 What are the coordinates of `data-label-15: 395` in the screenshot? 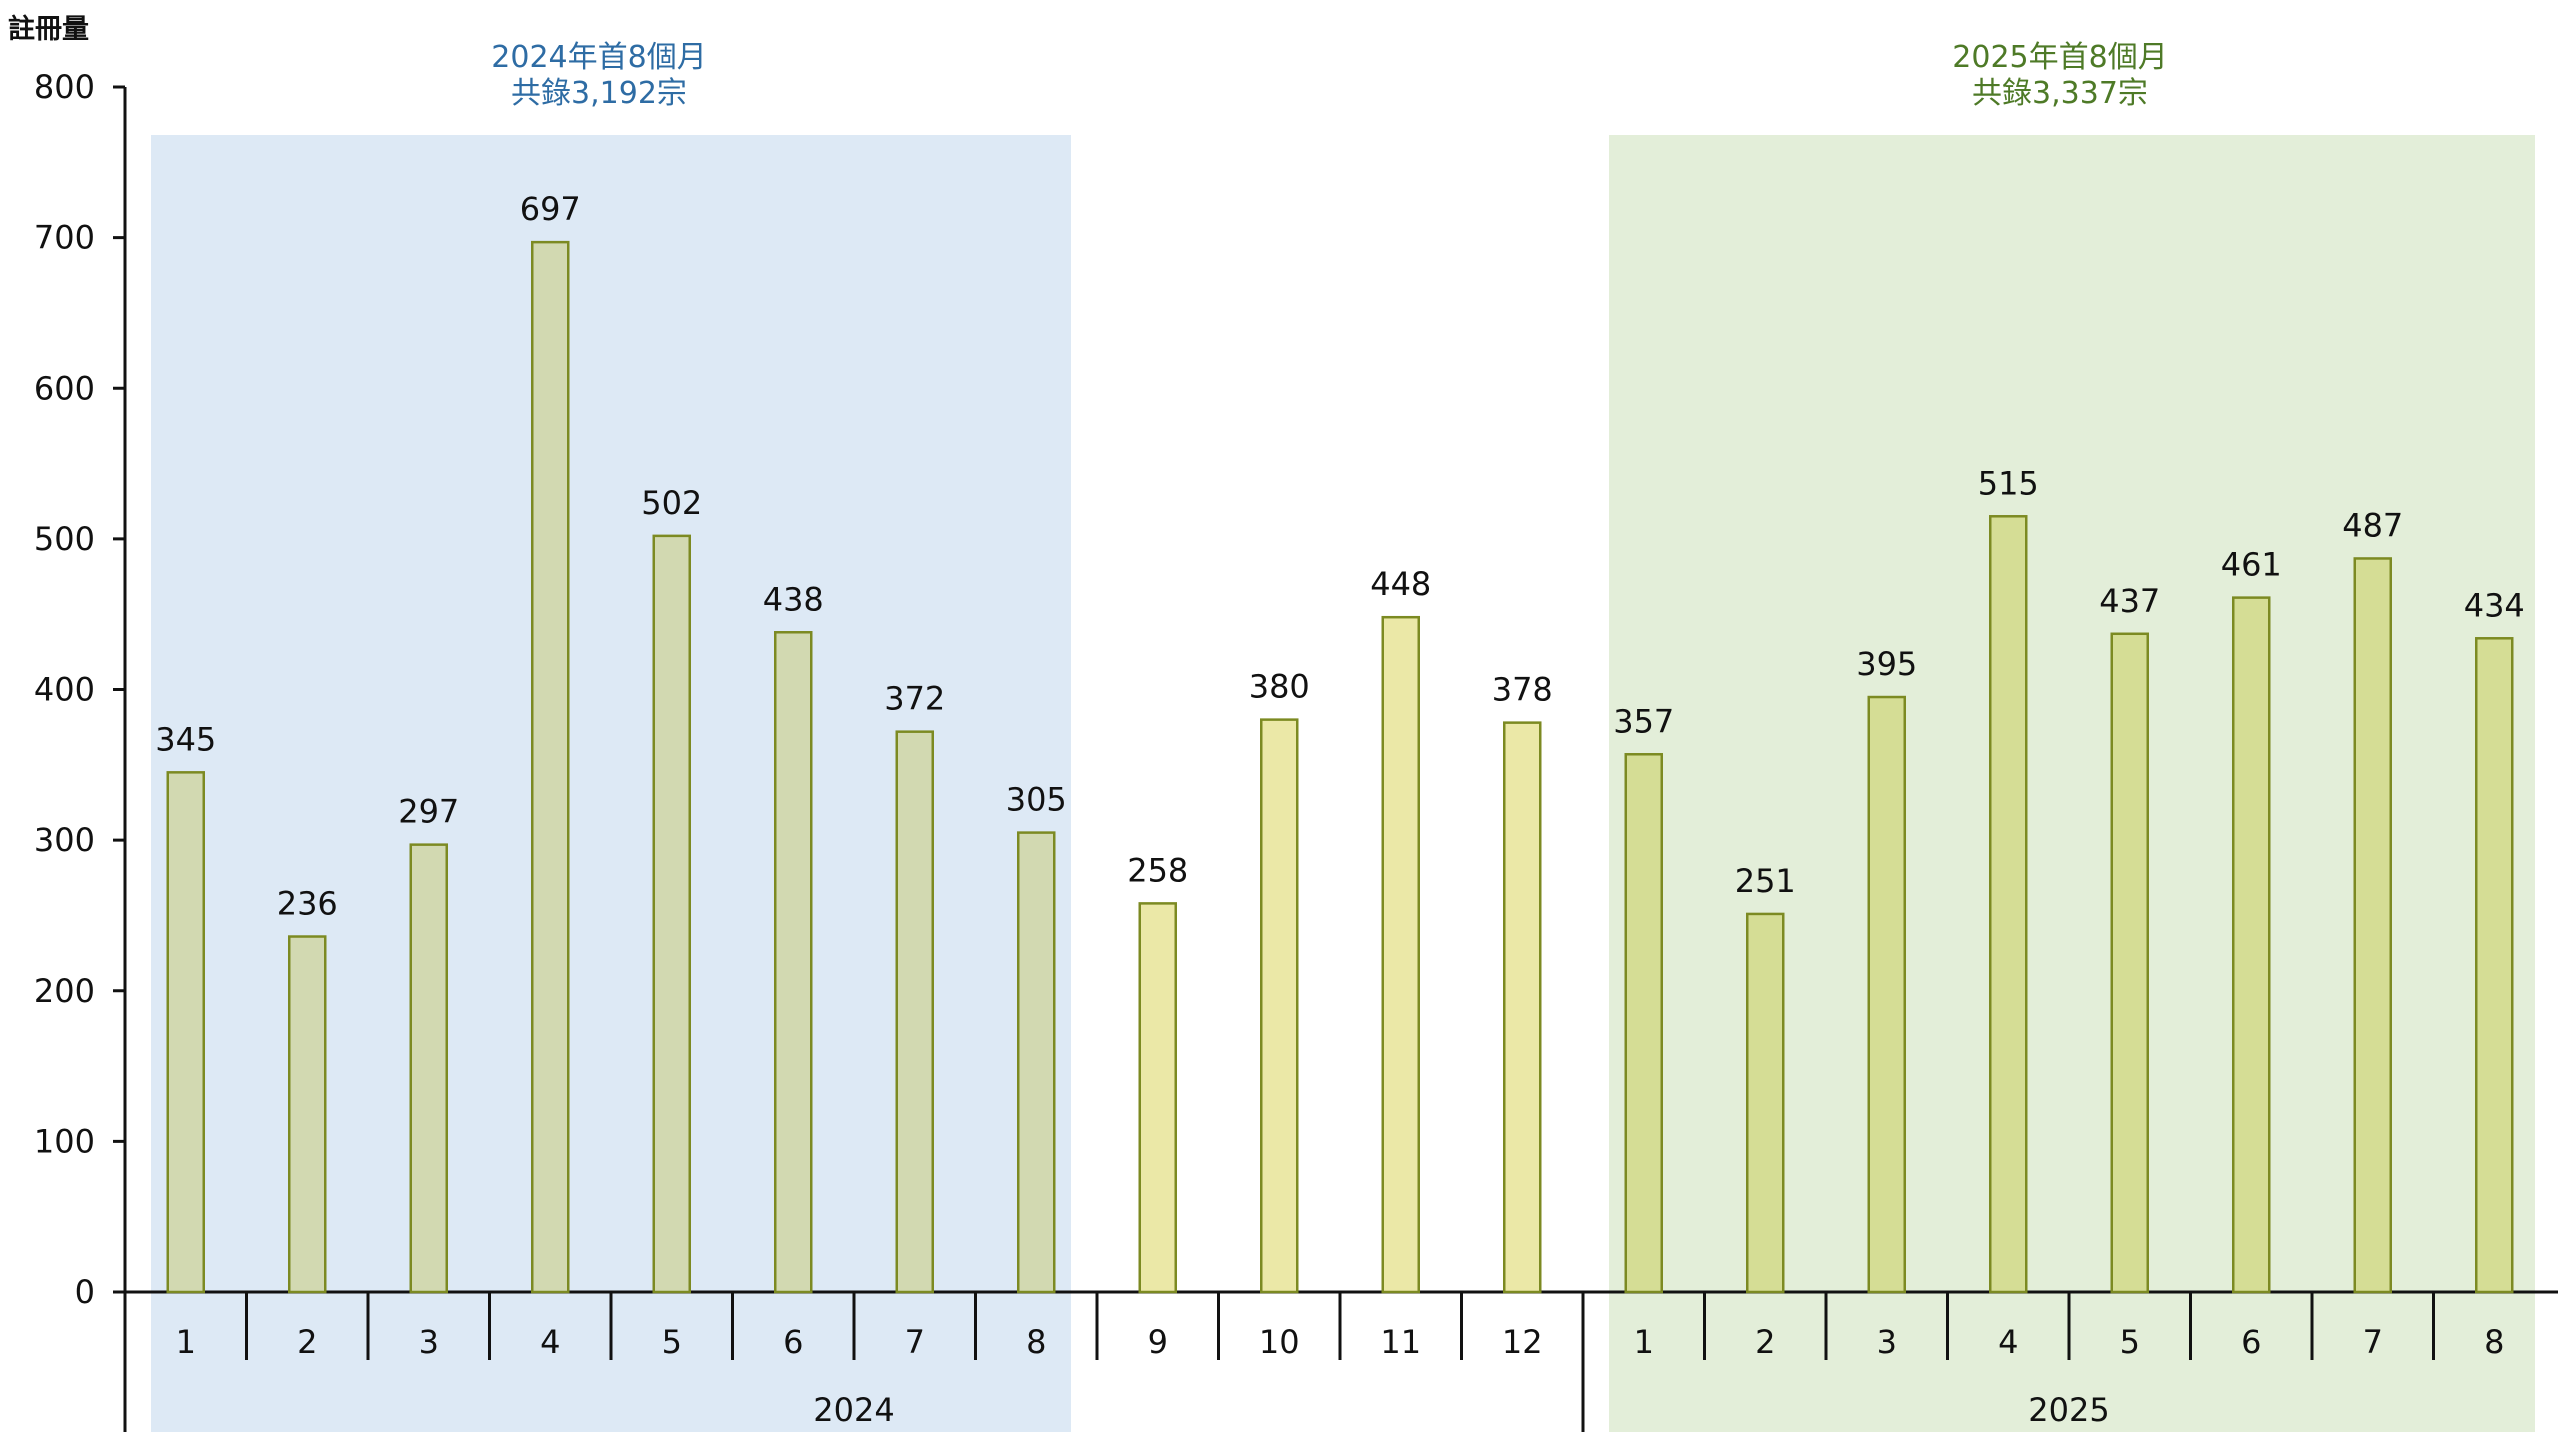 It's located at (1886, 664).